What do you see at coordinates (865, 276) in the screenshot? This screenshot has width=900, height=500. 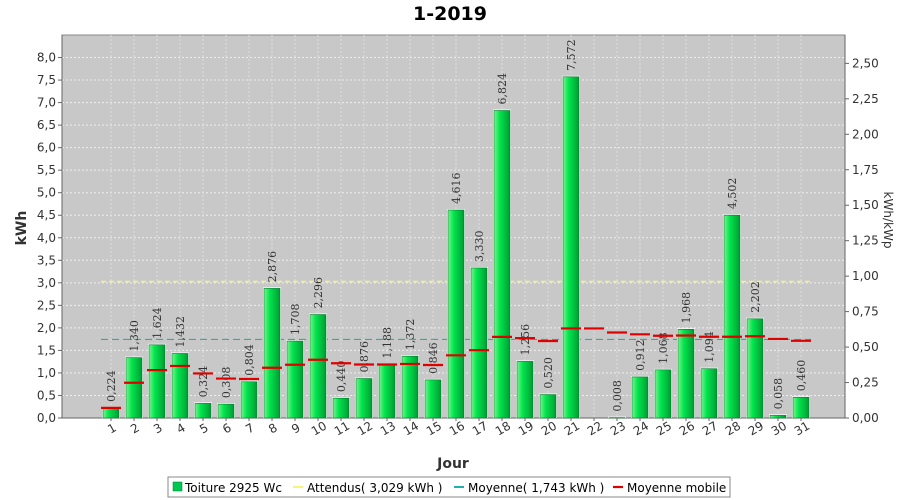 I see `y2-tick-label: 1,00` at bounding box center [865, 276].